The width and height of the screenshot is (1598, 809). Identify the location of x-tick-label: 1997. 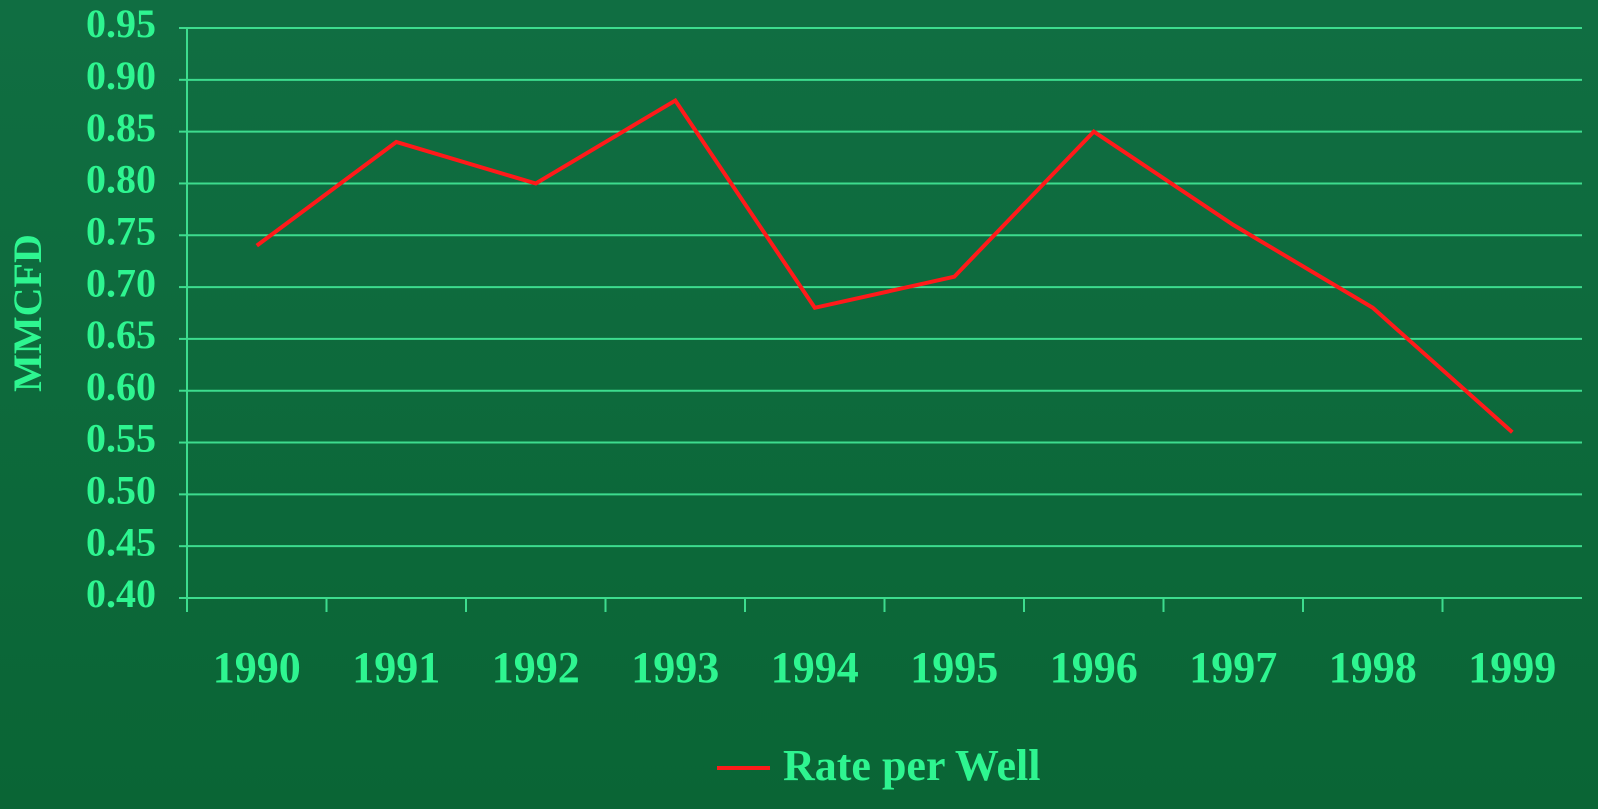
(1233, 667).